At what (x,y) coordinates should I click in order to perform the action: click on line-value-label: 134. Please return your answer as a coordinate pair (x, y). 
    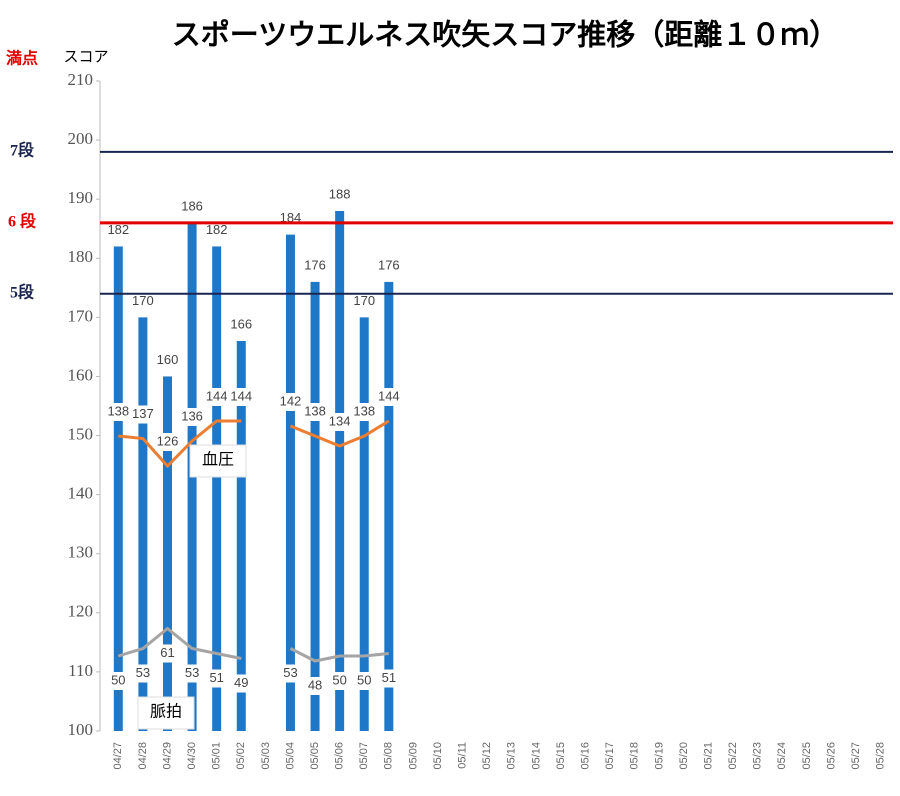
    Looking at the image, I should click on (340, 420).